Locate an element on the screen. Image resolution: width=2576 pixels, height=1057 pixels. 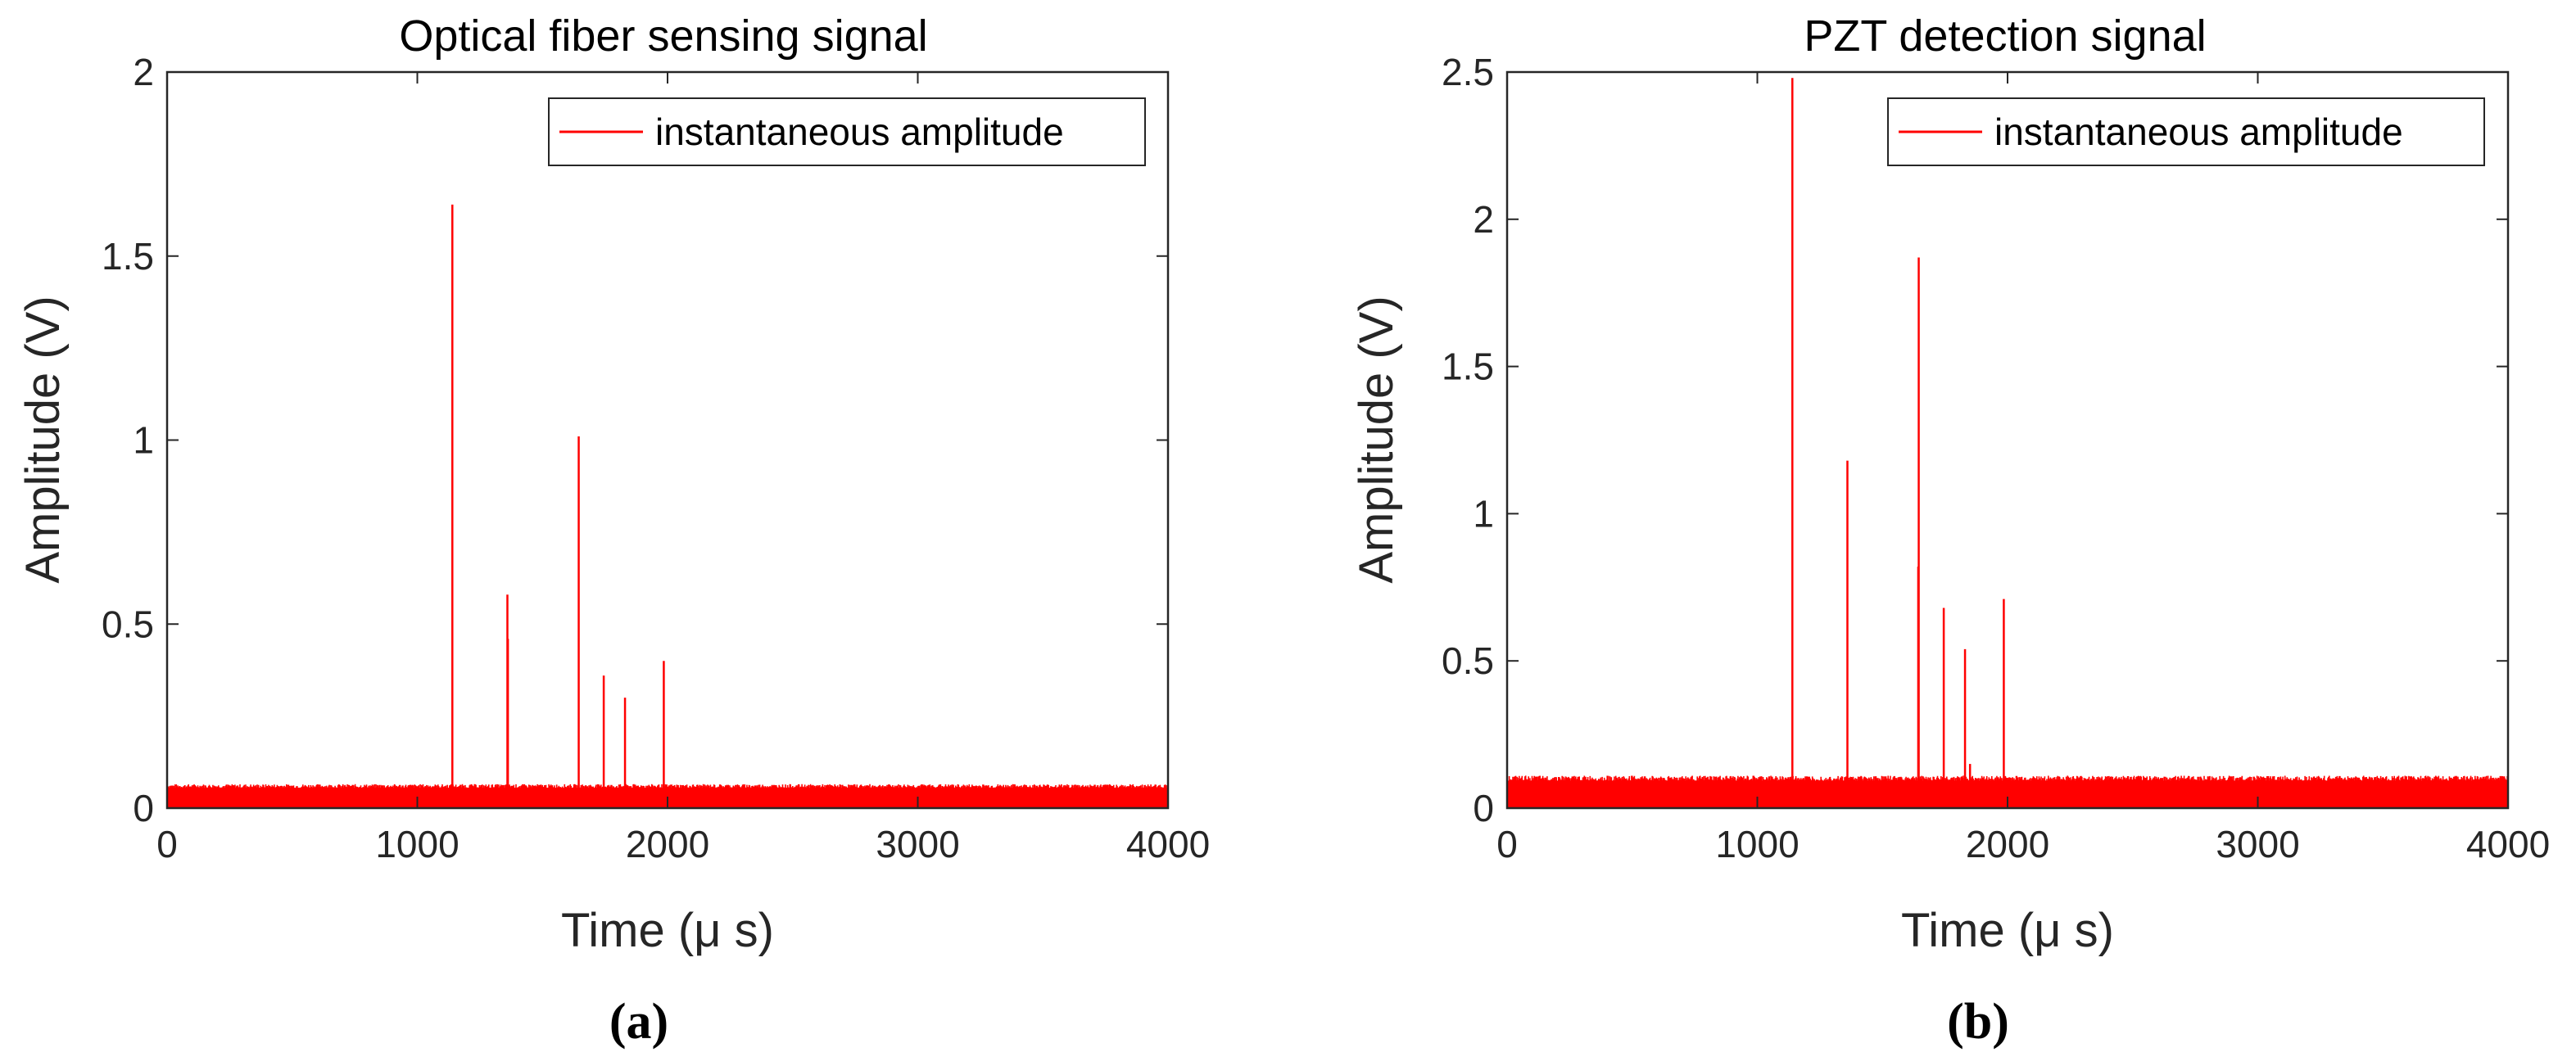
x-tick-label-b-1: 1000 is located at coordinates (1757, 844).